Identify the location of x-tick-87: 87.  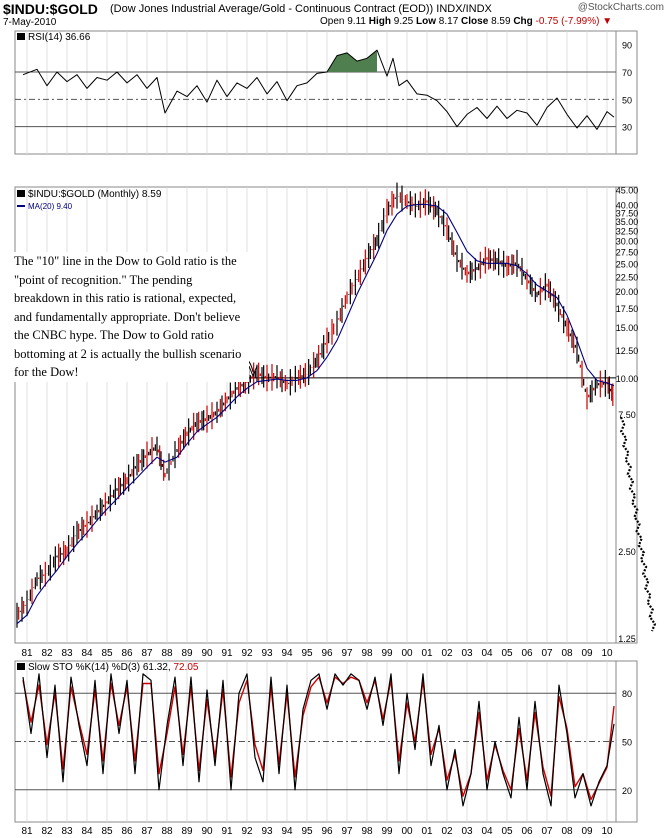
(147, 653).